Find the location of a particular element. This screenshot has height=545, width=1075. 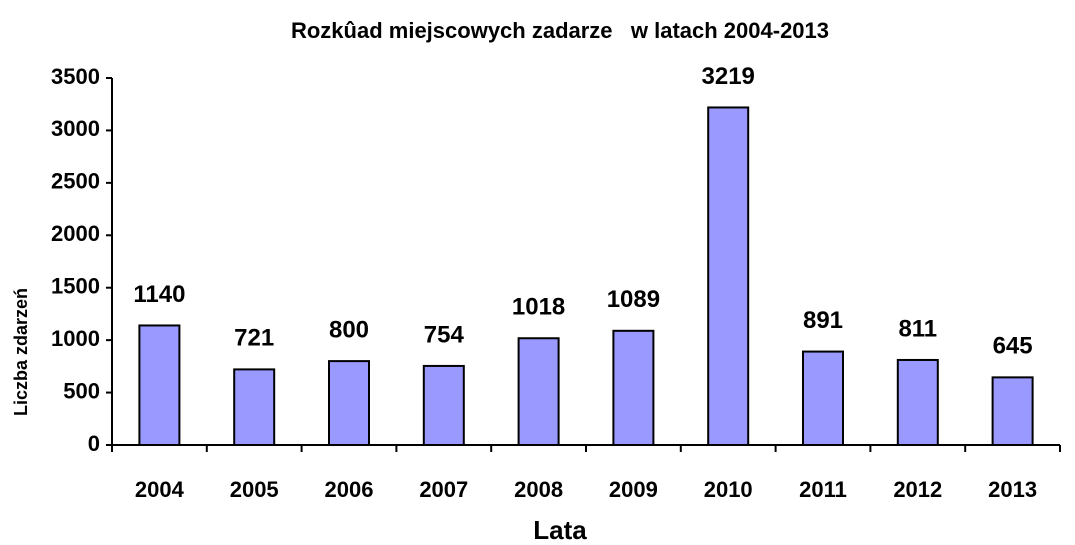

x-tick-label: 2013 is located at coordinates (1012, 489).